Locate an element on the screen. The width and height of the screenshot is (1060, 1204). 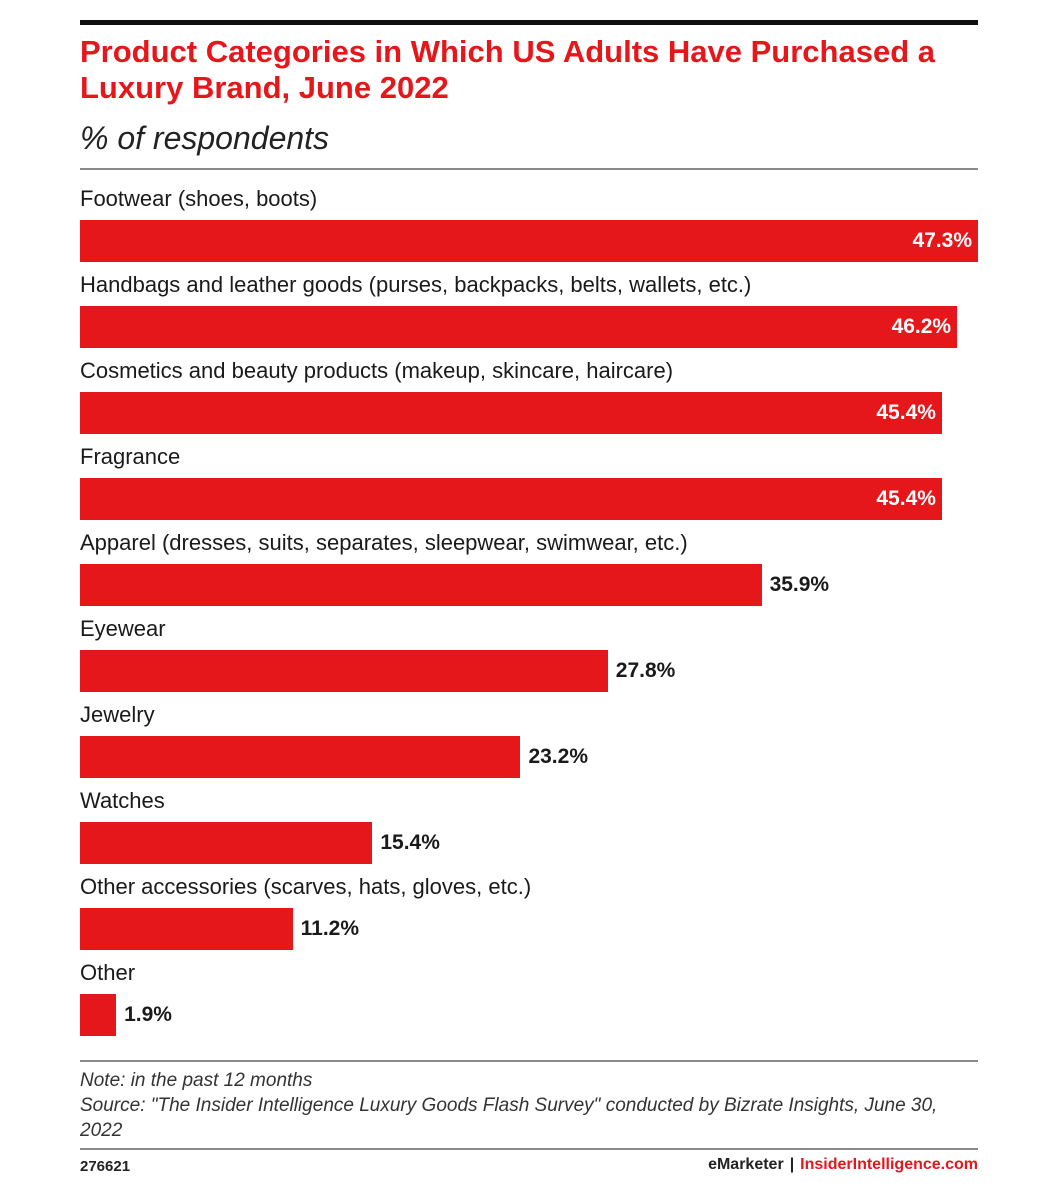
value-label: 23.2% is located at coordinates (558, 756).